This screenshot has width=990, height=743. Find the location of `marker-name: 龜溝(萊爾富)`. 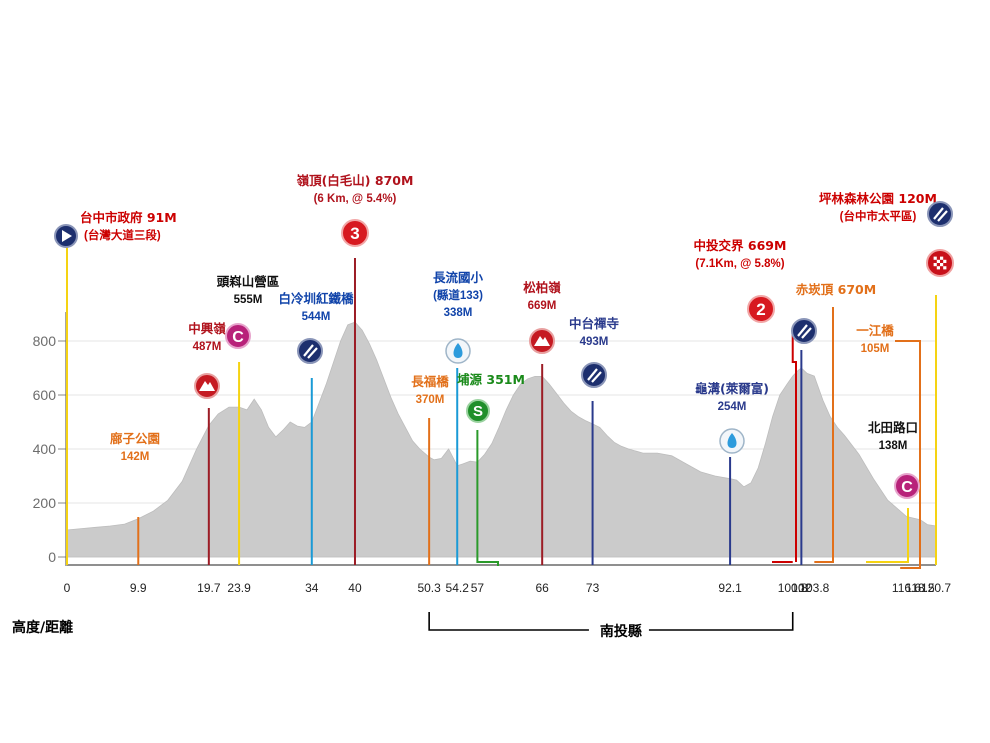

marker-name: 龜溝(萊爾富) is located at coordinates (732, 388).